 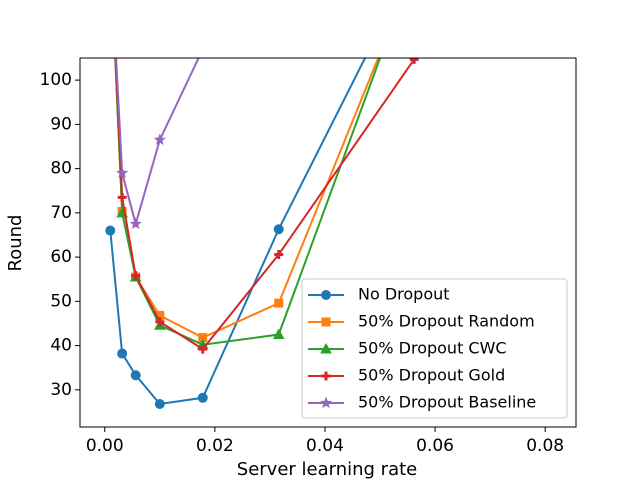 I want to click on legend-box, so click(x=434, y=348).